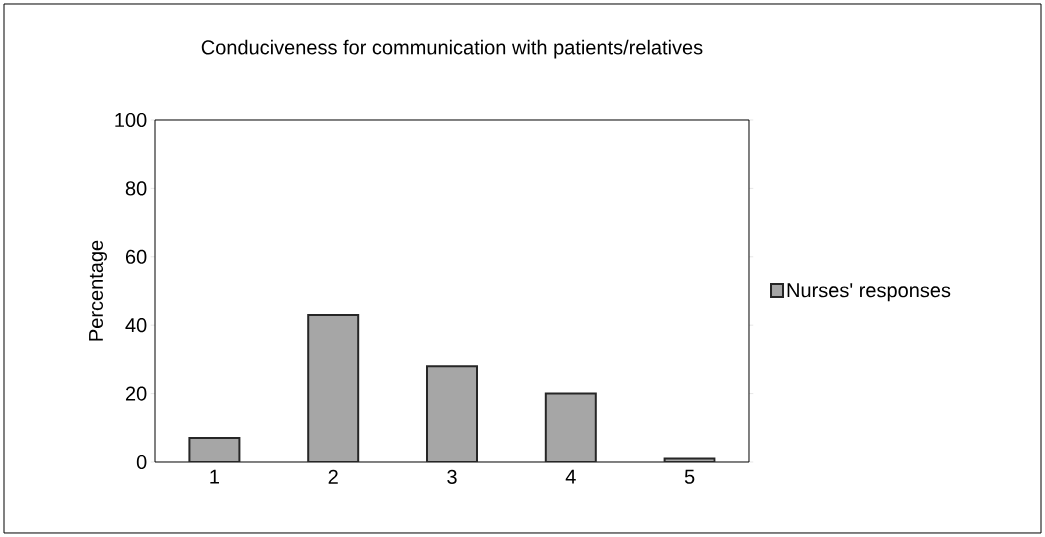 The height and width of the screenshot is (537, 1045). Describe the element at coordinates (98, 290) in the screenshot. I see `y-axis-title: Percentage` at that location.